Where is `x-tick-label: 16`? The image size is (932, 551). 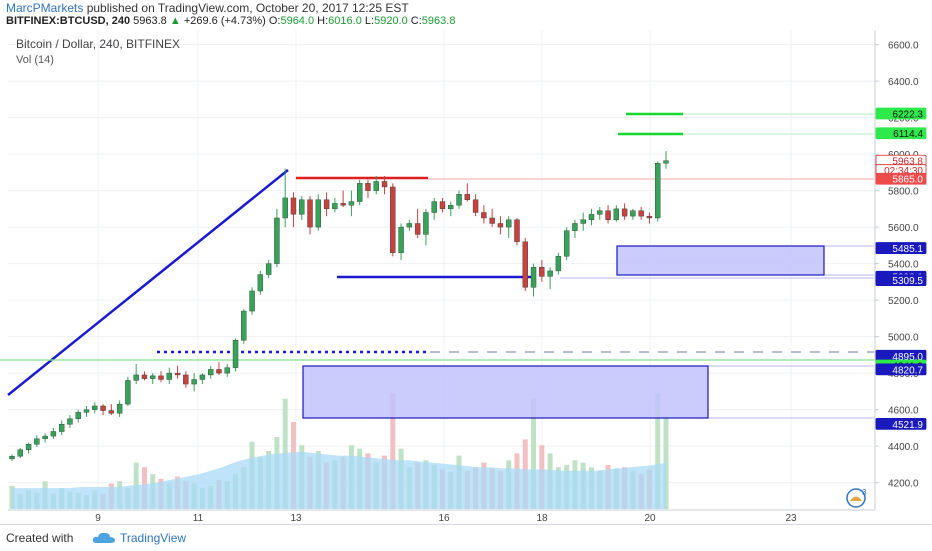 x-tick-label: 16 is located at coordinates (444, 518).